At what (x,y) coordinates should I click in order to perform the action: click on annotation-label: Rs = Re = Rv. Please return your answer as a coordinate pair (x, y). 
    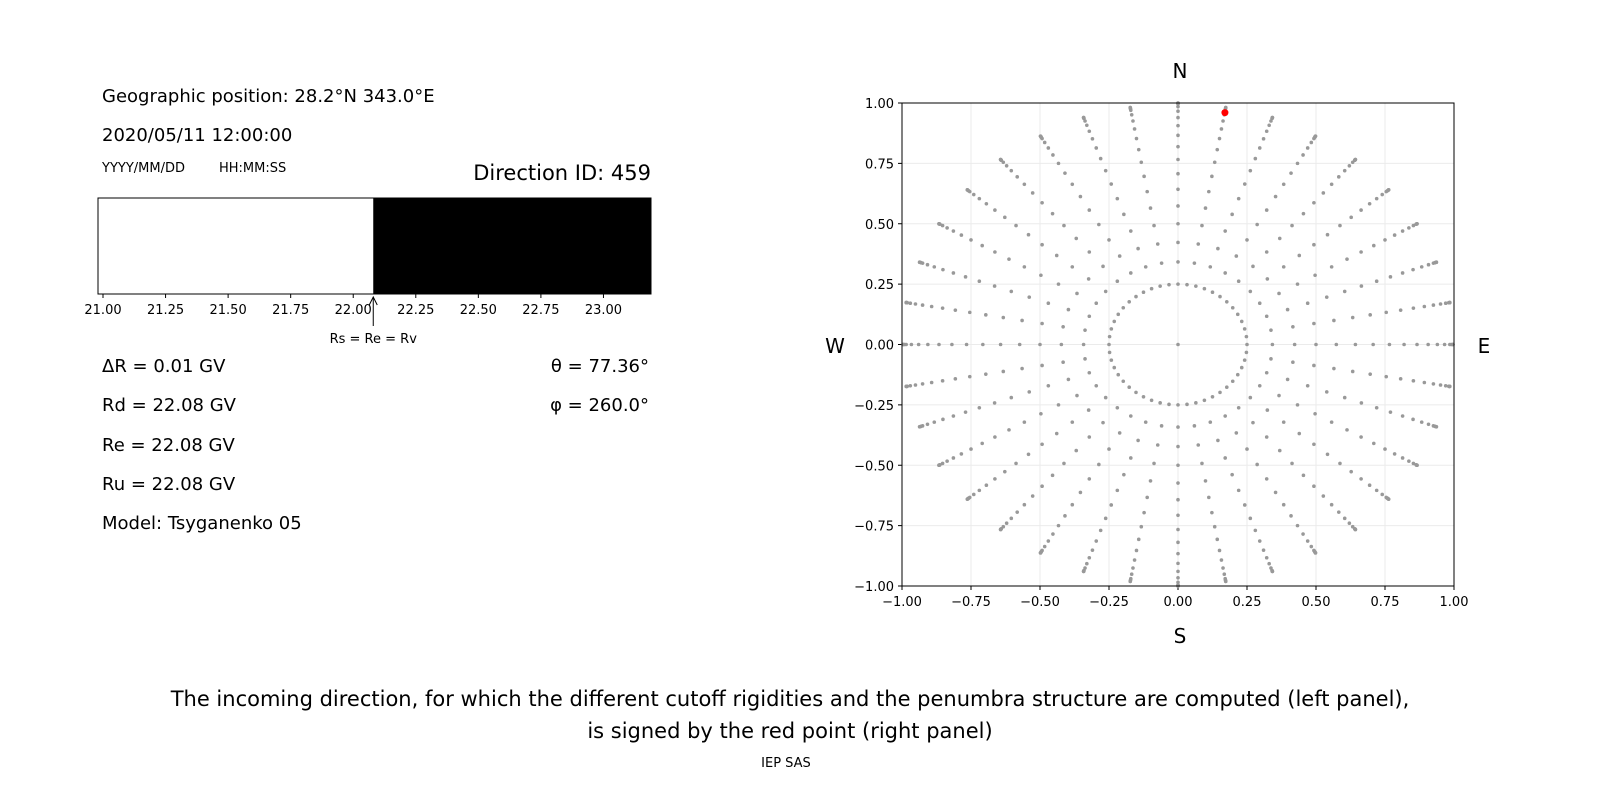
    Looking at the image, I should click on (374, 339).